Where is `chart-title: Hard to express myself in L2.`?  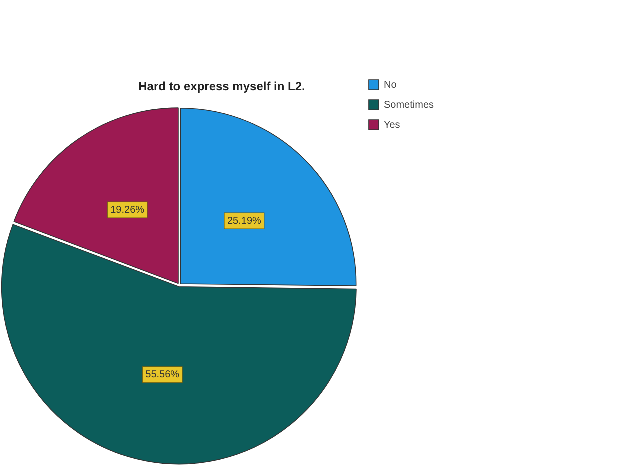 chart-title: Hard to express myself in L2. is located at coordinates (222, 87).